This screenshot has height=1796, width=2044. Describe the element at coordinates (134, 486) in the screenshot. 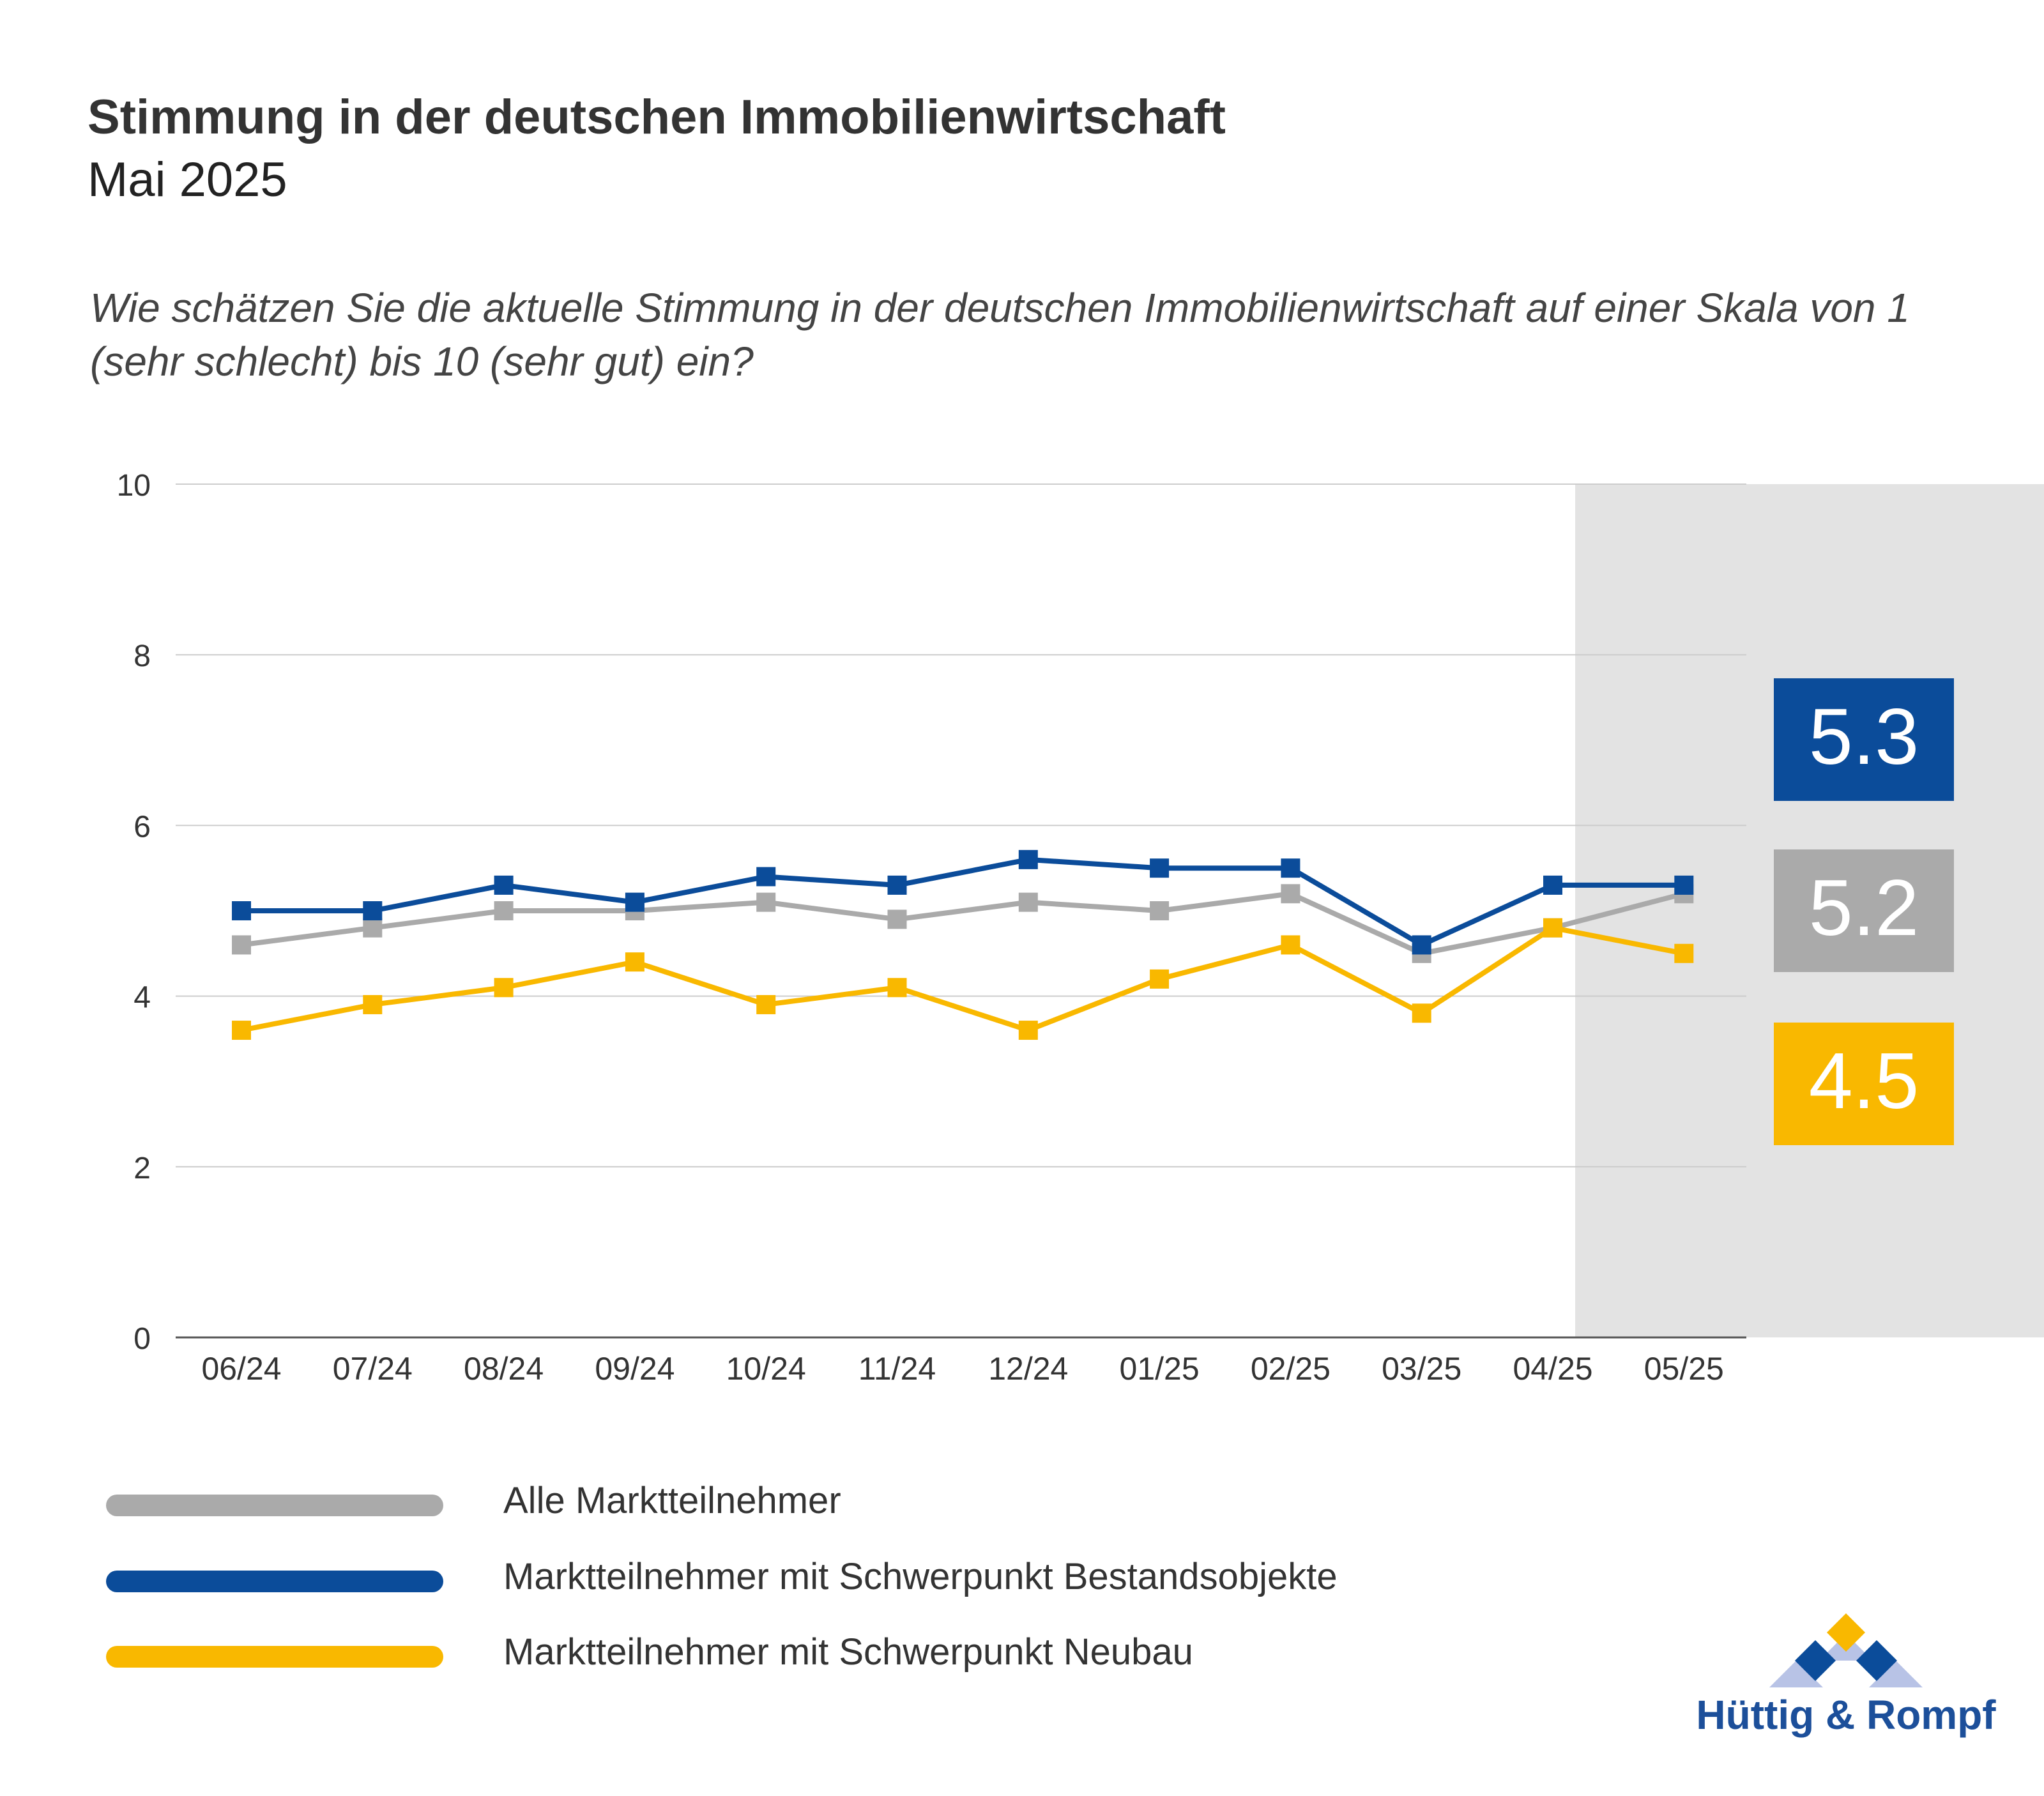

I see `y-tick-label: 10` at that location.